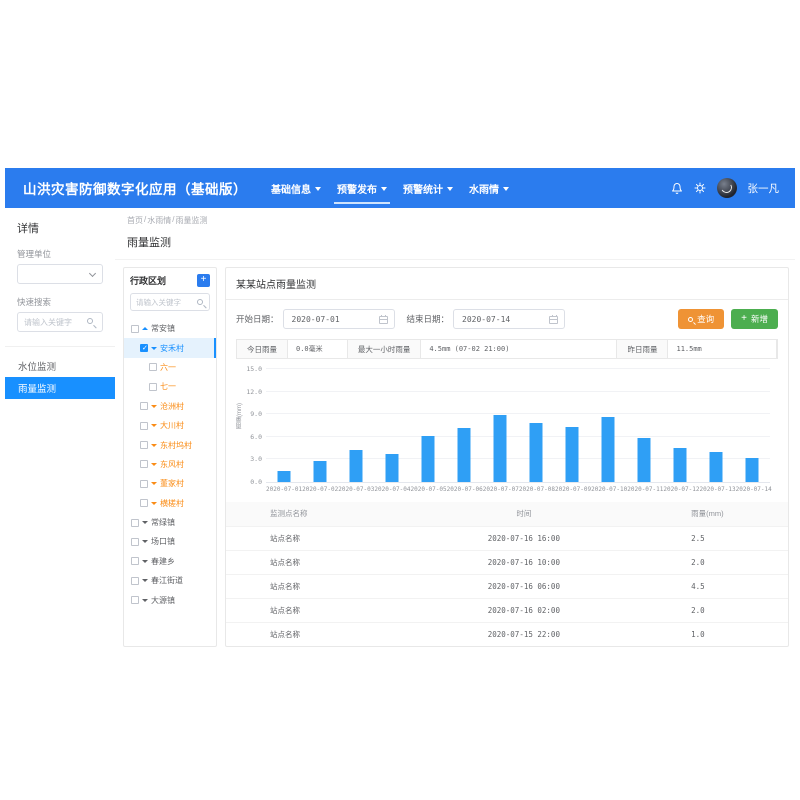  Describe the element at coordinates (677, 188) in the screenshot. I see `bell-icon` at that location.